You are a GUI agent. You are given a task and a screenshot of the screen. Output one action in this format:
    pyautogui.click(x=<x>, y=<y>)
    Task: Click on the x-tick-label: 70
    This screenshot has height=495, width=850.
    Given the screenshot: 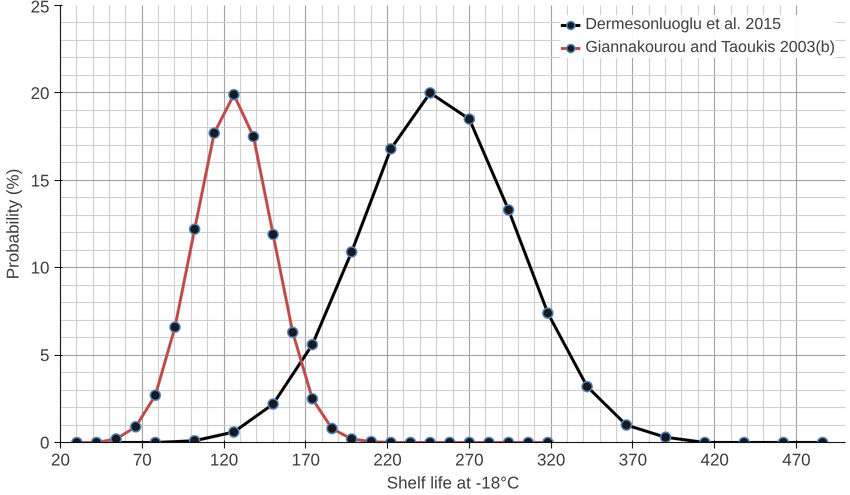 What is the action you would take?
    pyautogui.click(x=142, y=460)
    